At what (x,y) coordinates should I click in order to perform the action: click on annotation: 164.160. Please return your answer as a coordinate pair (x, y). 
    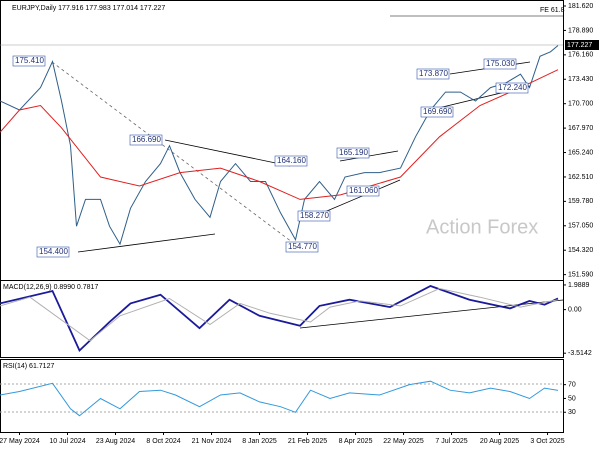
    Looking at the image, I should click on (291, 160).